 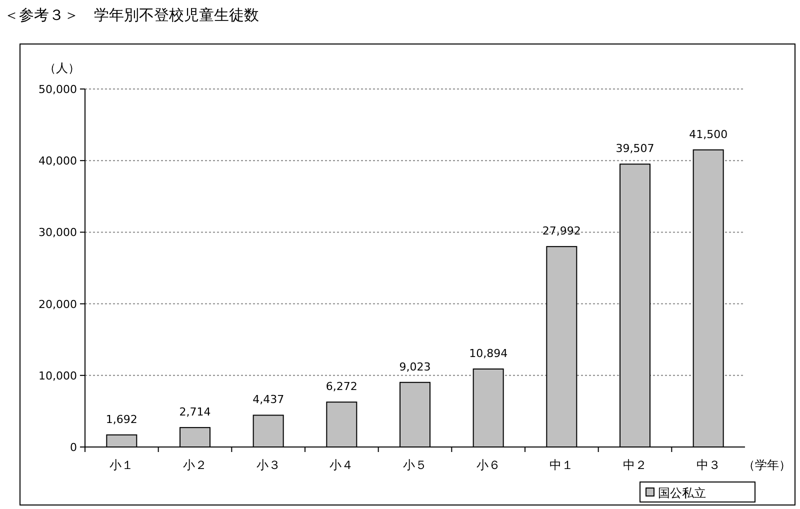 I want to click on text: 41,500, so click(x=708, y=134).